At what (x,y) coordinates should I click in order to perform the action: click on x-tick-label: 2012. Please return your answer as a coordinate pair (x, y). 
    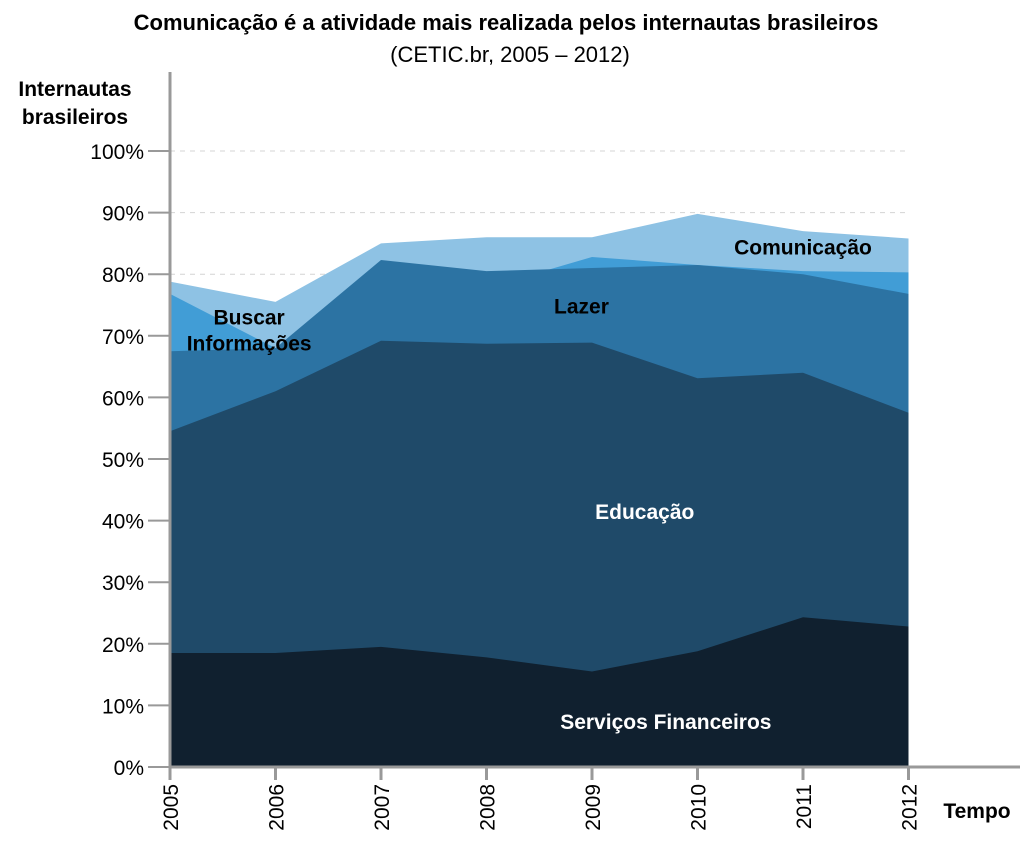
    Looking at the image, I should click on (910, 807).